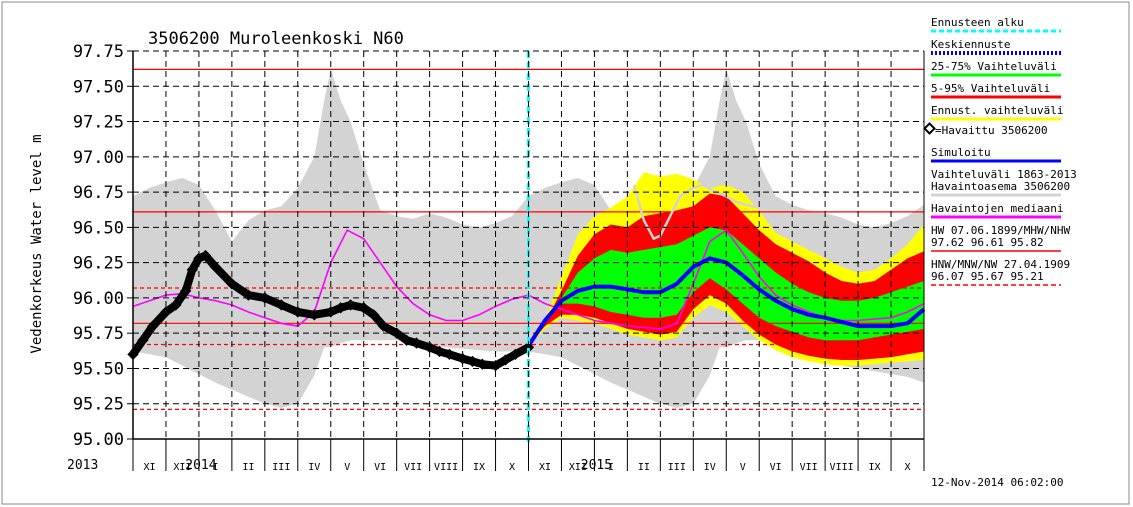 This screenshot has height=507, width=1133. Describe the element at coordinates (994, 66) in the screenshot. I see `legend-entry-text: 25-75% Vaihteluväli` at that location.